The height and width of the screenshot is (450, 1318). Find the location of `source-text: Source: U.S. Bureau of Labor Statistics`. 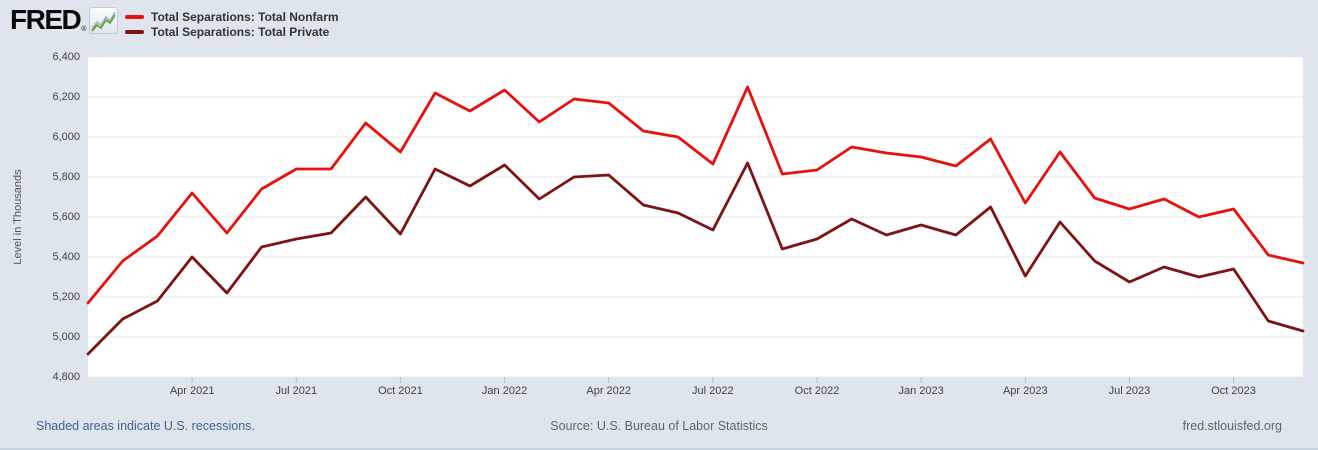

source-text: Source: U.S. Bureau of Labor Statistics is located at coordinates (659, 426).